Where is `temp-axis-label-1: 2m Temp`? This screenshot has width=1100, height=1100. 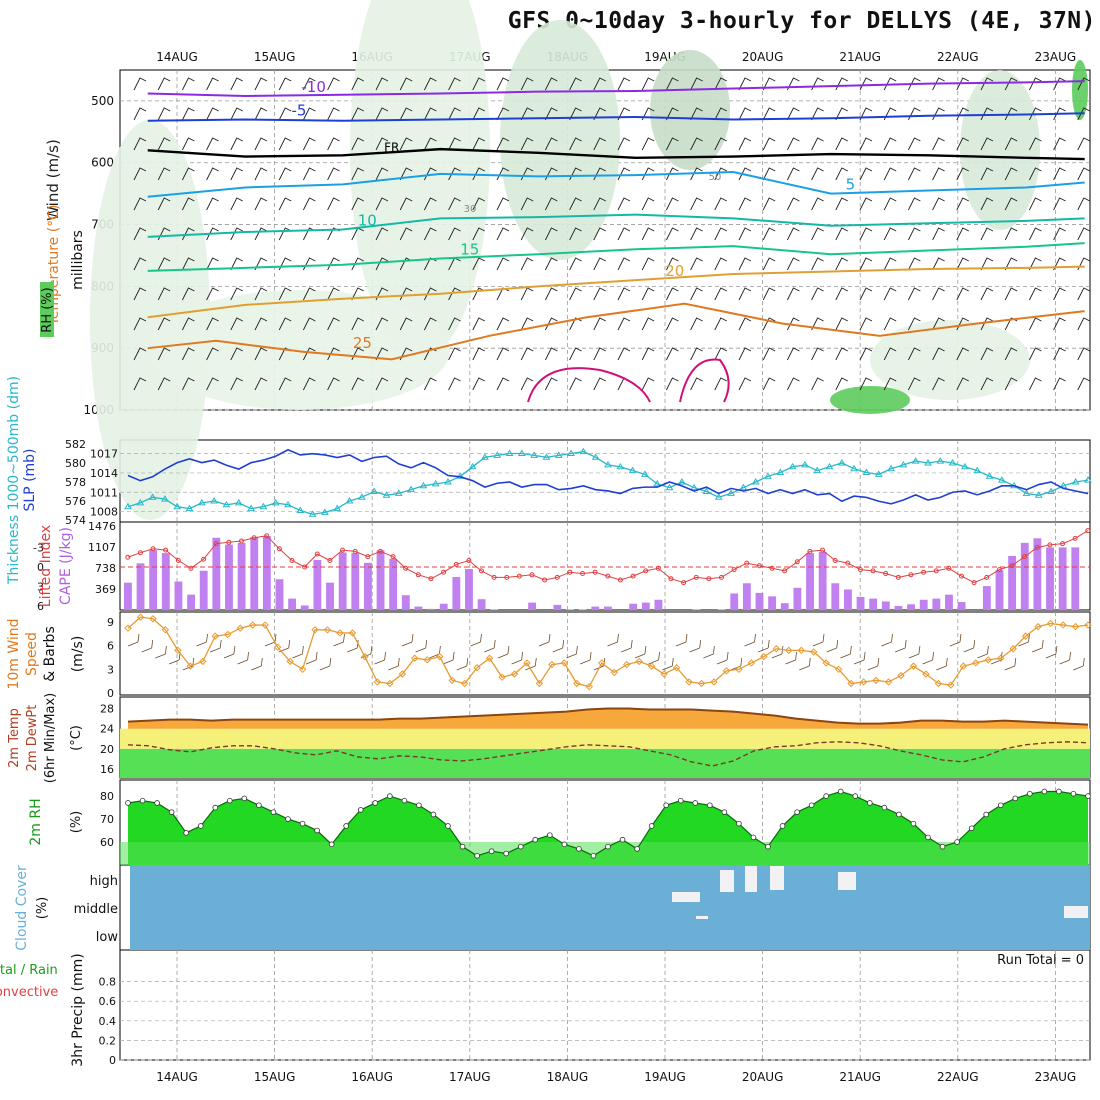
temp-axis-label-1: 2m Temp is located at coordinates (14, 738).